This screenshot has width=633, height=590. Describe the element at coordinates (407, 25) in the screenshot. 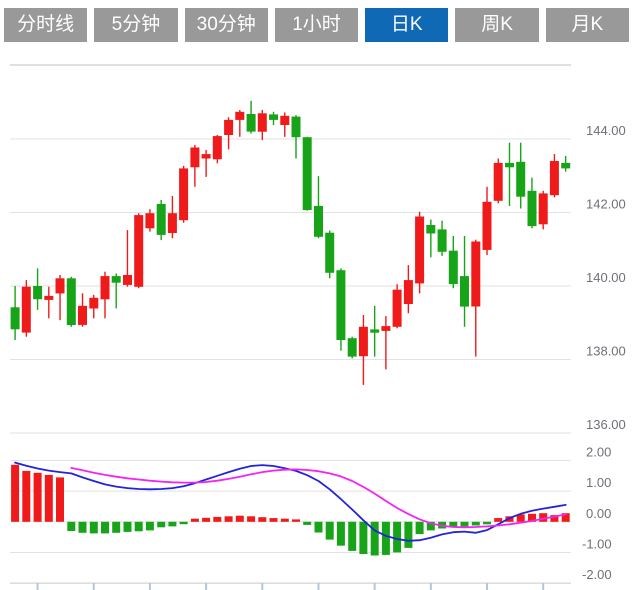

I see `tab-daily: 日K` at that location.